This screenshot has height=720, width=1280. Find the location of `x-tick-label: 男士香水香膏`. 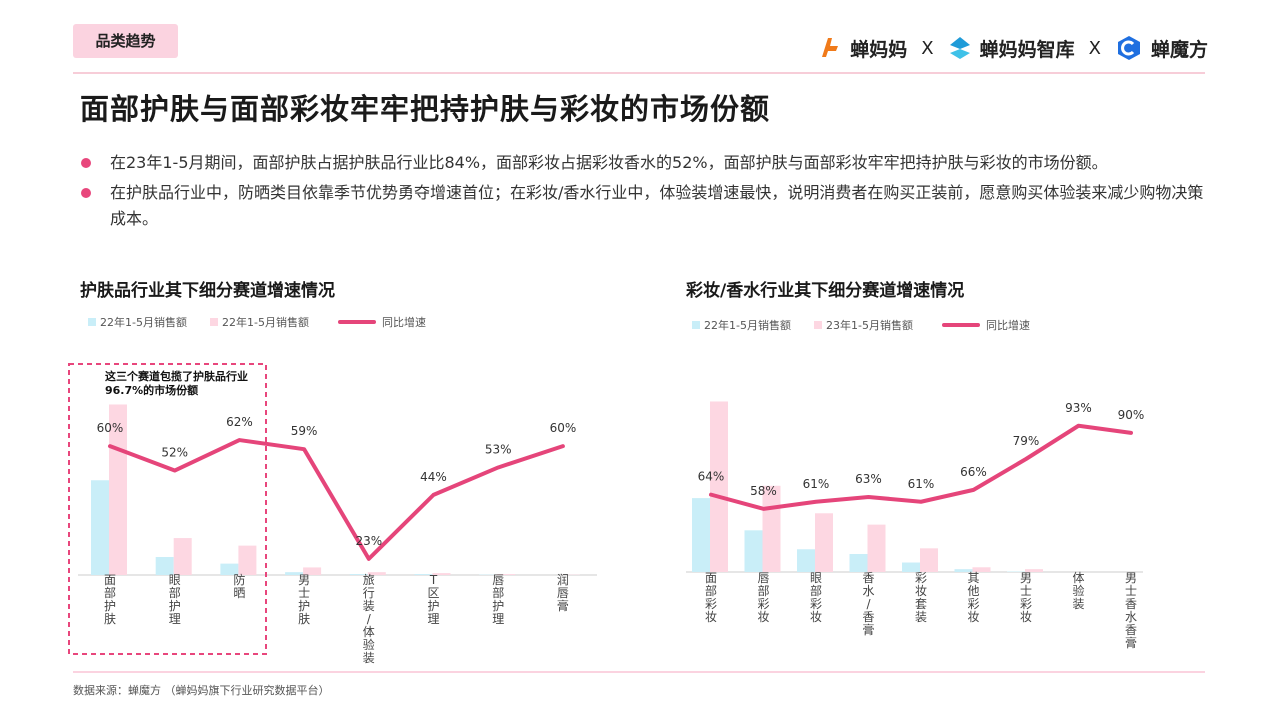

x-tick-label: 男士香水香膏 is located at coordinates (1131, 610).